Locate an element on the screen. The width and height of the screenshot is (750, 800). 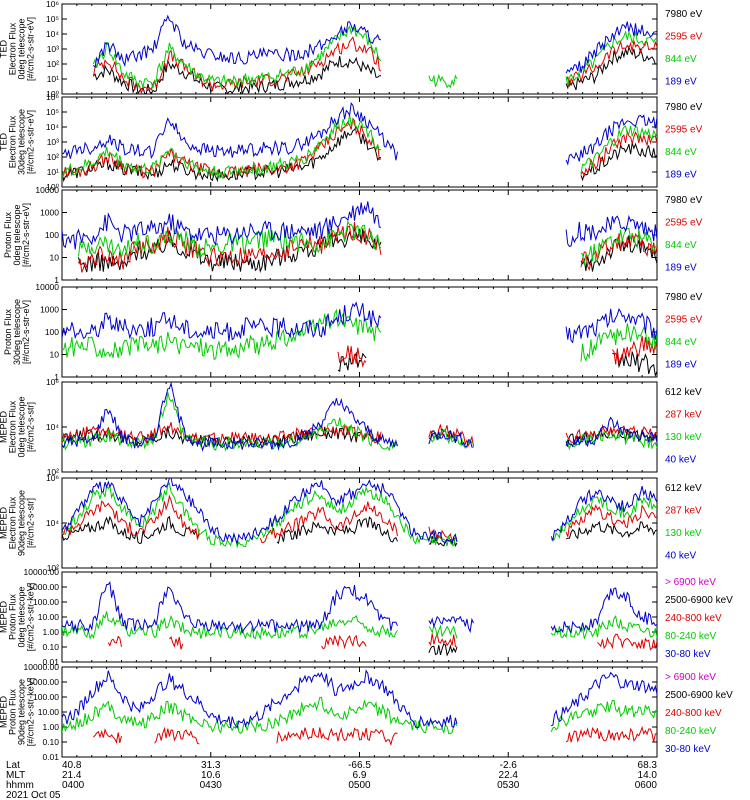
y-tick-label: 0.01 is located at coordinates (50, 662).